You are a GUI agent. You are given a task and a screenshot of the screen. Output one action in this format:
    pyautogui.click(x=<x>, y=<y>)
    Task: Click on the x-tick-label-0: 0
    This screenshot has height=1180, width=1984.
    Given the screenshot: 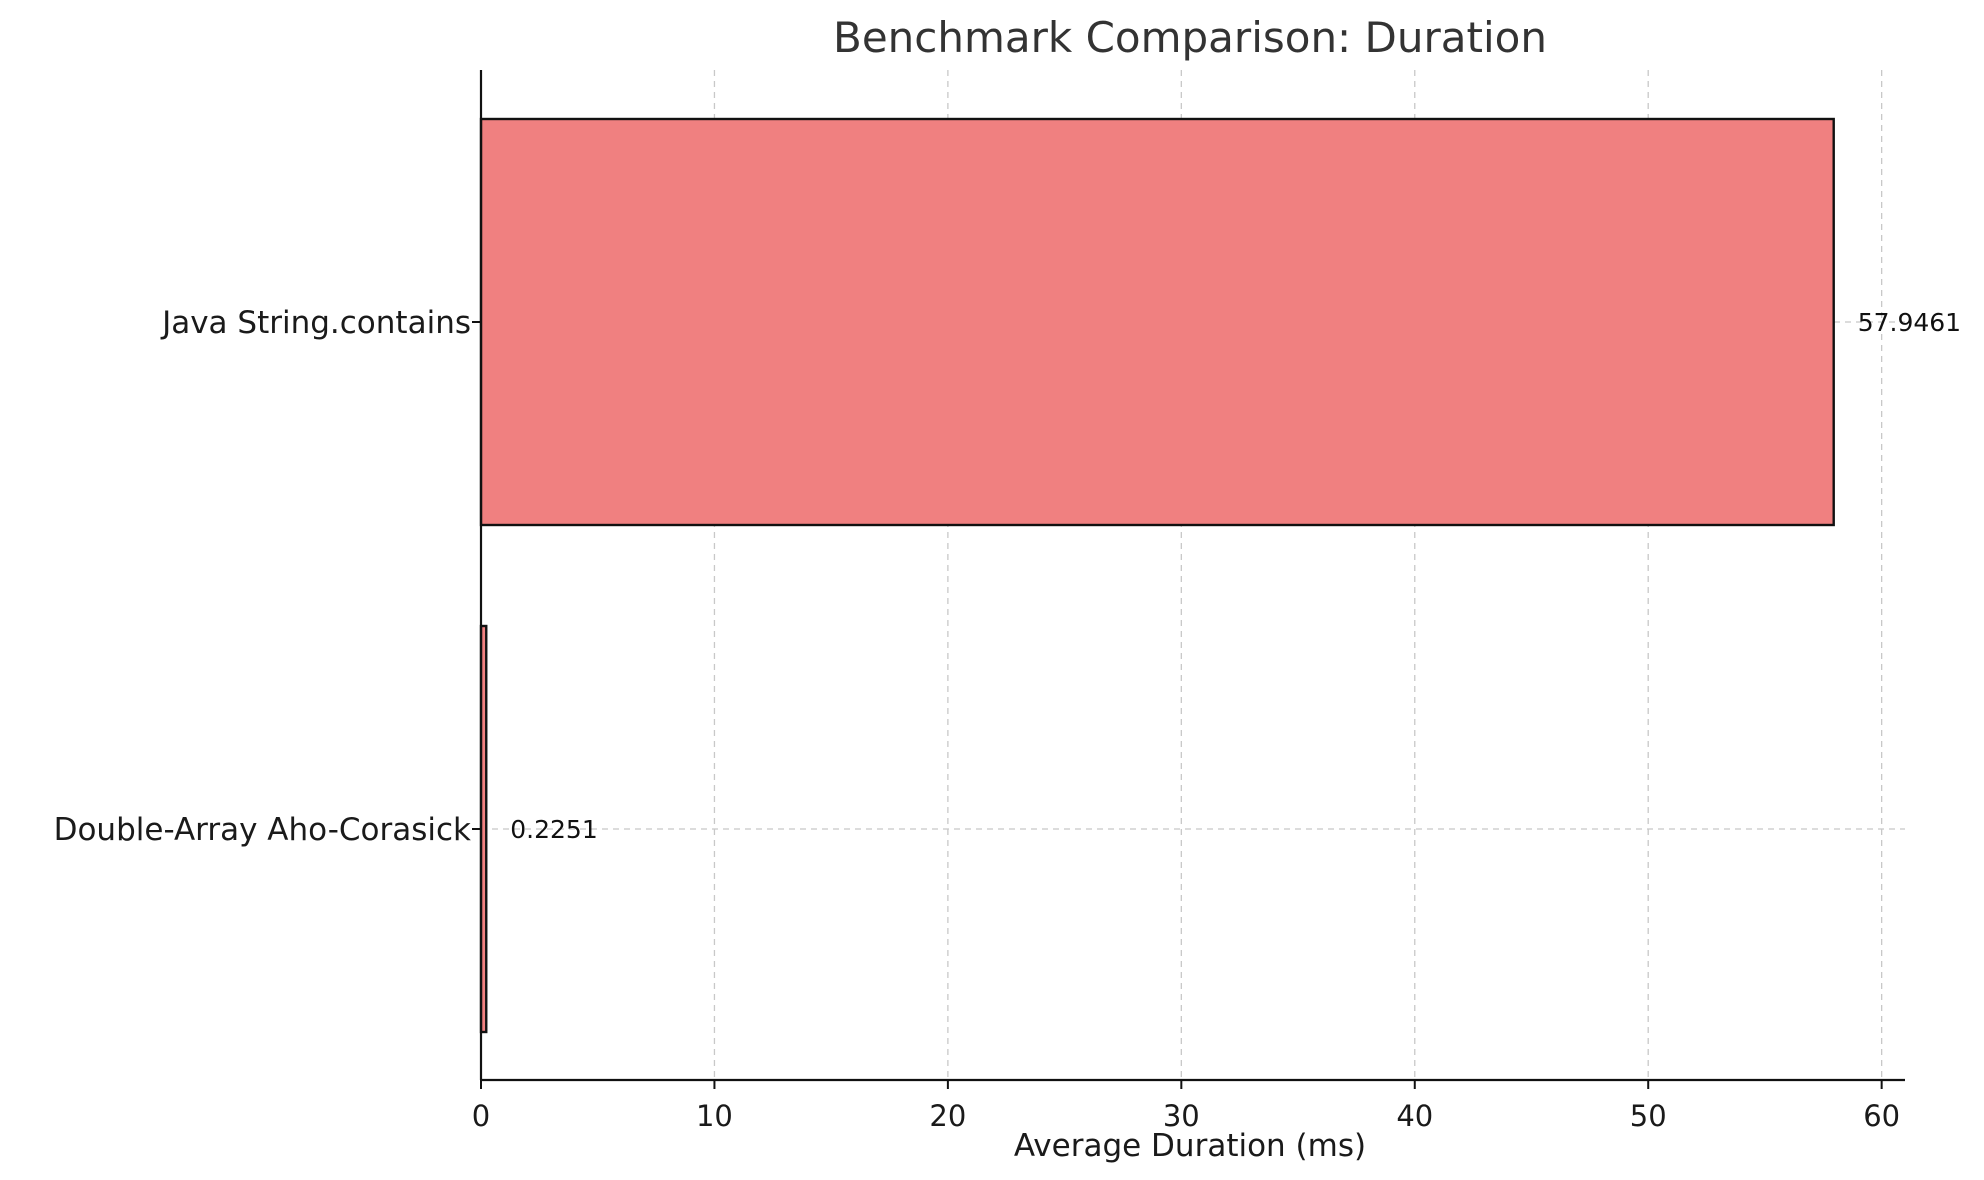 What is the action you would take?
    pyautogui.click(x=481, y=1116)
    